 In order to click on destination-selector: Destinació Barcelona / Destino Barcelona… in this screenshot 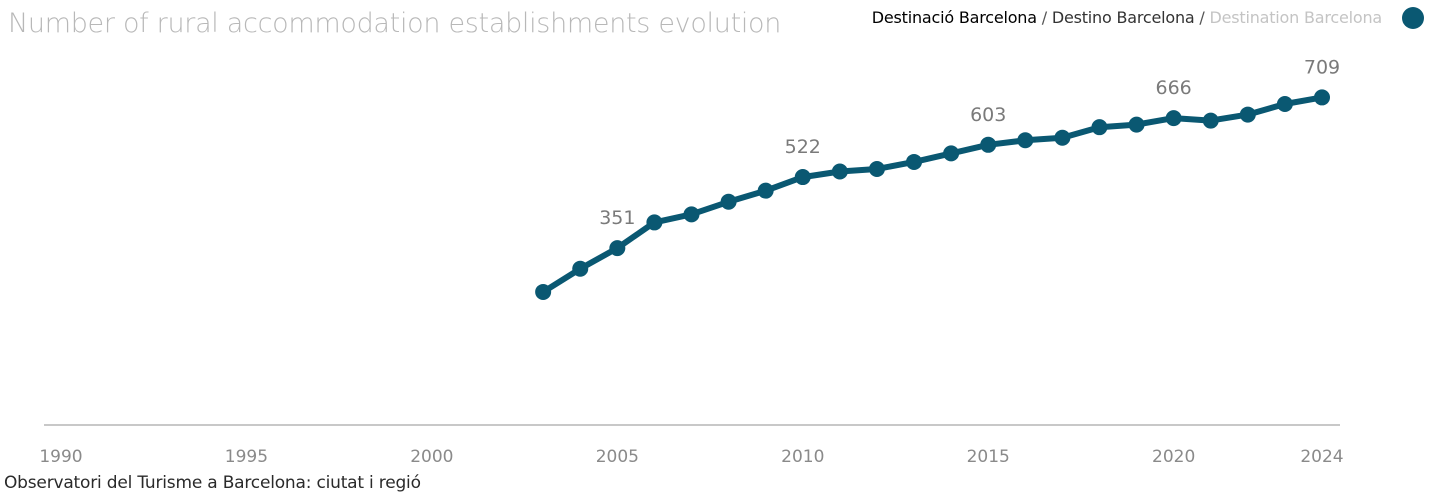, I will do `click(1127, 17)`.